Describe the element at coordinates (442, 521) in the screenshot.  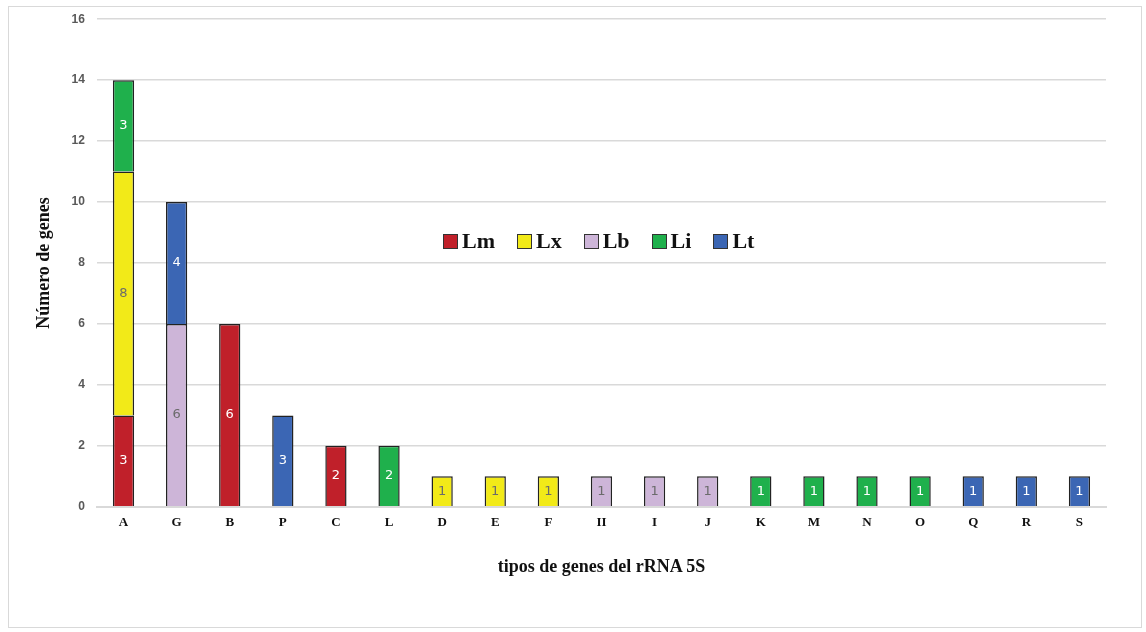
I see `x-tick-label: D` at that location.